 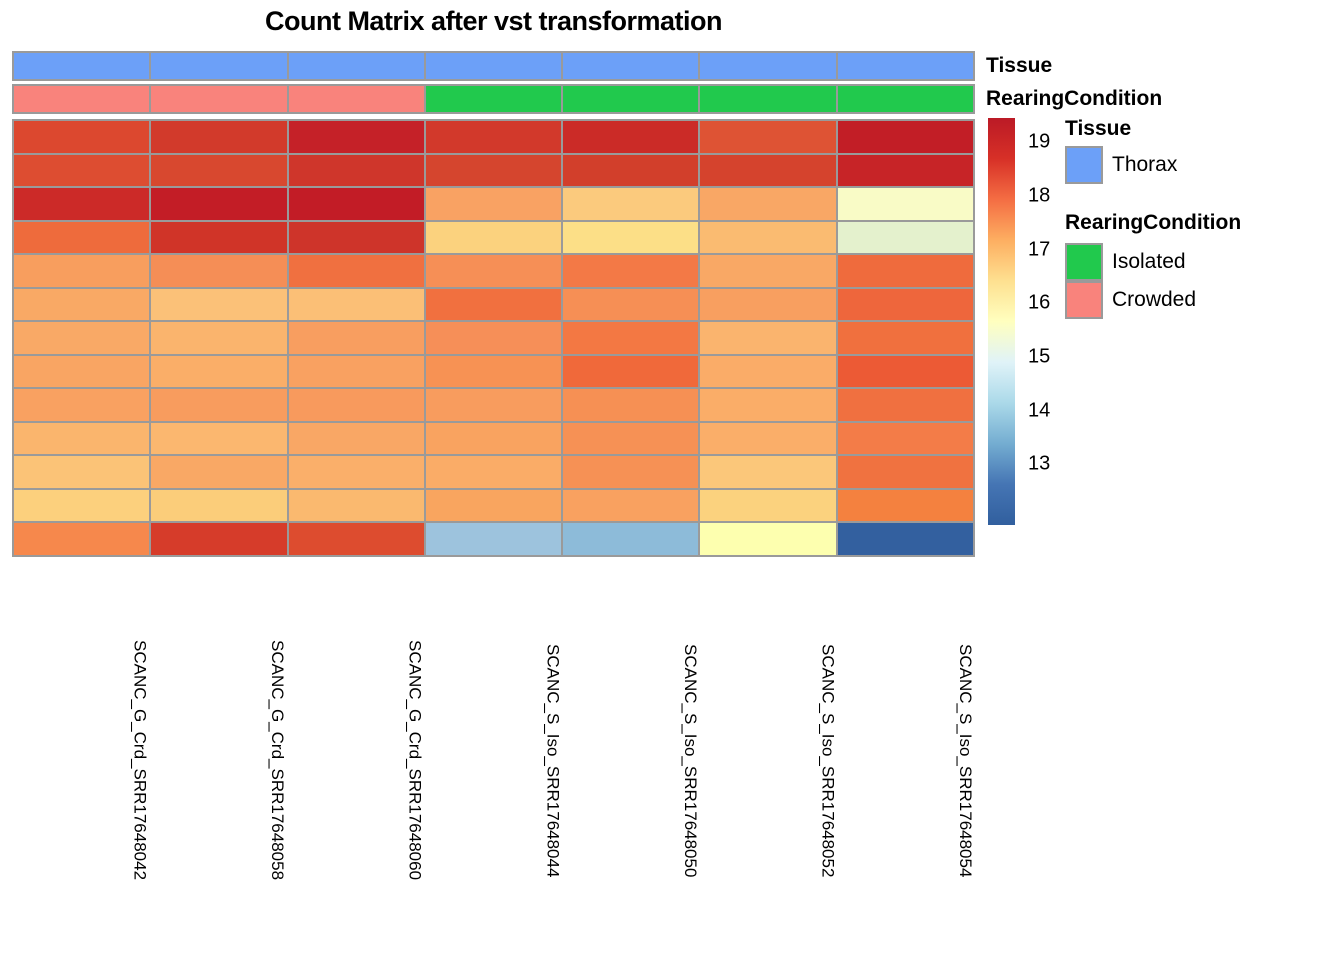 What do you see at coordinates (493, 21) in the screenshot?
I see `page-title: Count Matrix after vst transformation` at bounding box center [493, 21].